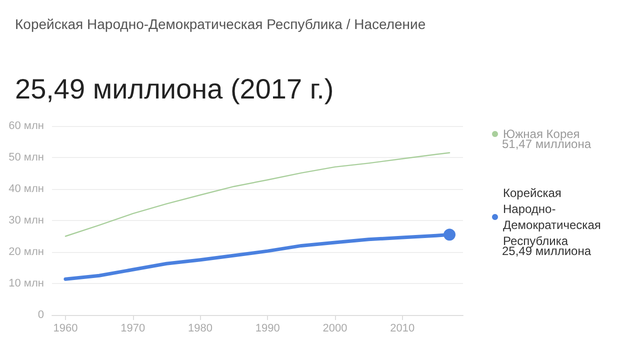 The image size is (631, 350). Describe the element at coordinates (26, 126) in the screenshot. I see `y-tick-label: 60 млн` at that location.